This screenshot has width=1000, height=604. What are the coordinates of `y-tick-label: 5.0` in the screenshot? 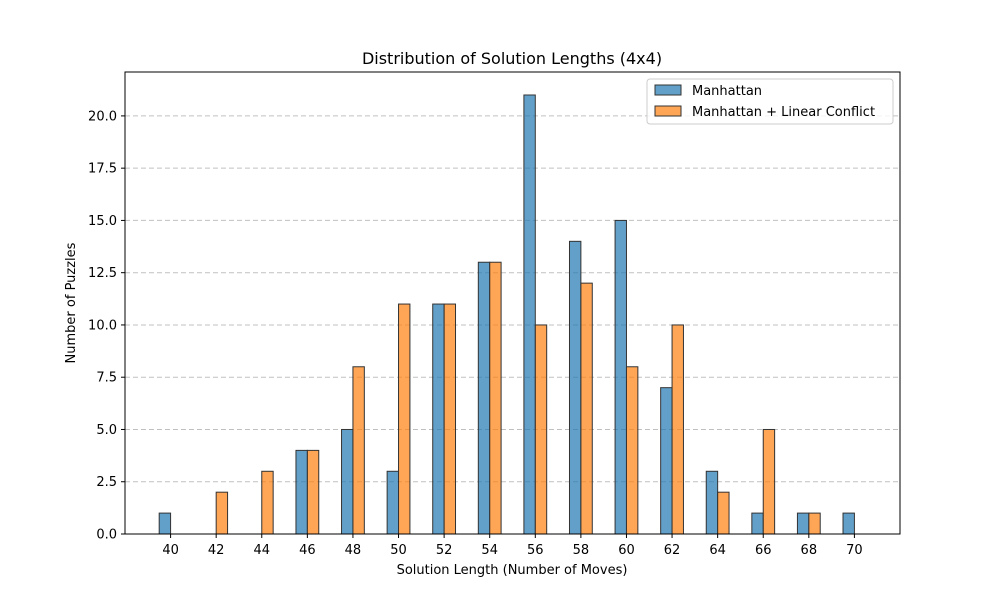 It's located at (106, 430).